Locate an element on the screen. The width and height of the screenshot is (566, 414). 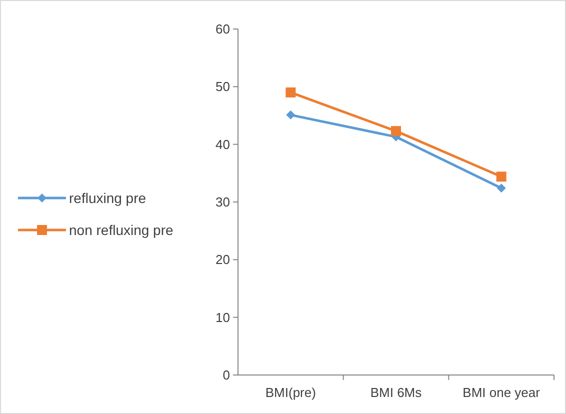
legend-label: refluxing pre is located at coordinates (107, 198).